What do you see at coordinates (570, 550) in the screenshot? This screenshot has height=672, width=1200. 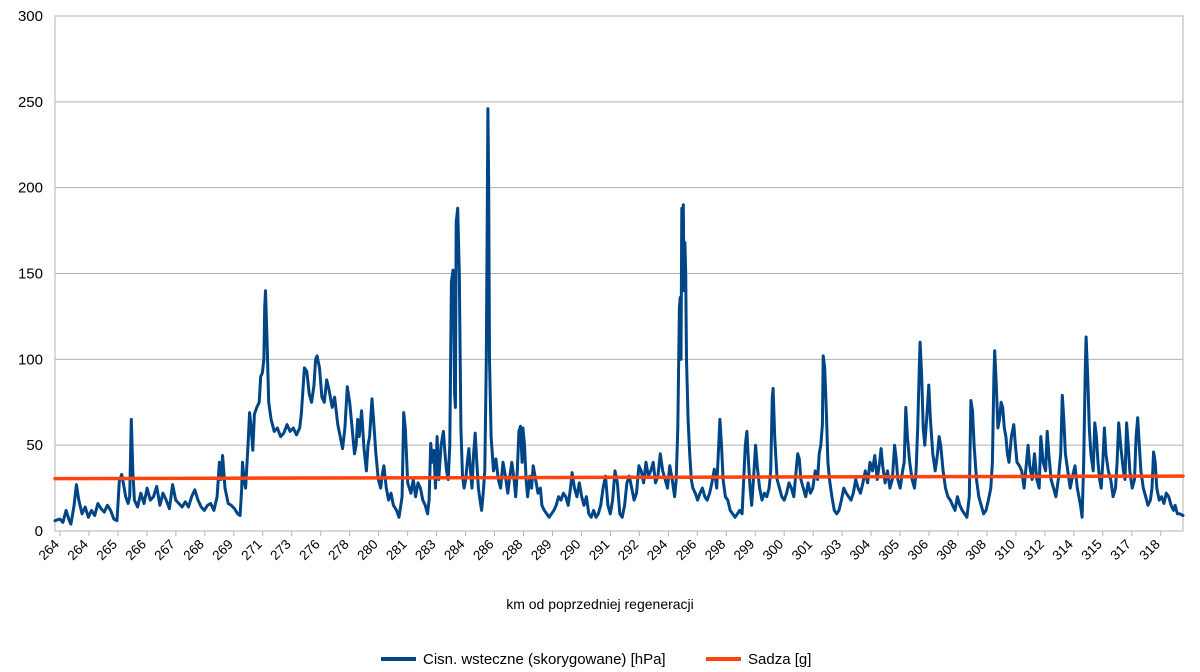 I see `x-tick-label: 290` at bounding box center [570, 550].